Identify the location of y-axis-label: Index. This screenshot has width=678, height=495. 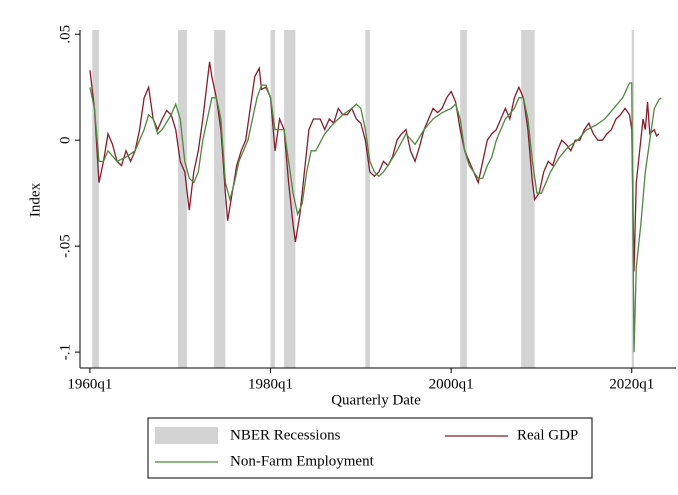
(35, 199).